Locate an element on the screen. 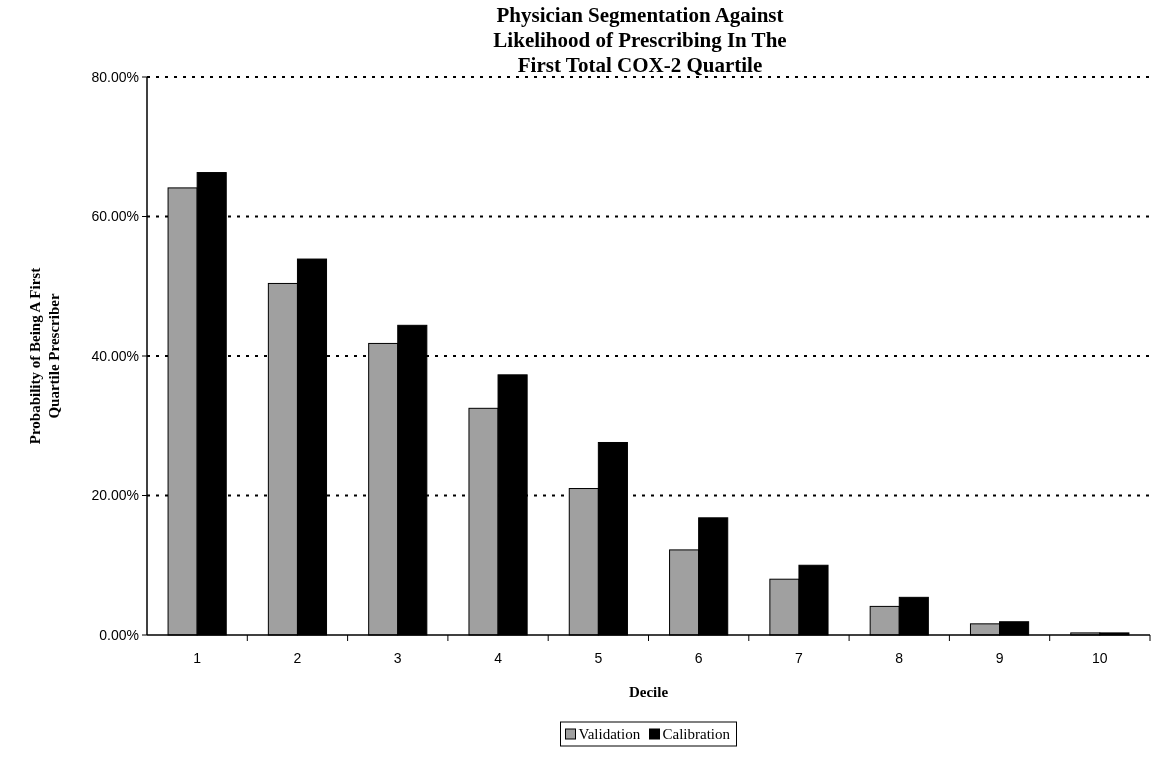  y-tick-label: 40.00% is located at coordinates (115, 355).